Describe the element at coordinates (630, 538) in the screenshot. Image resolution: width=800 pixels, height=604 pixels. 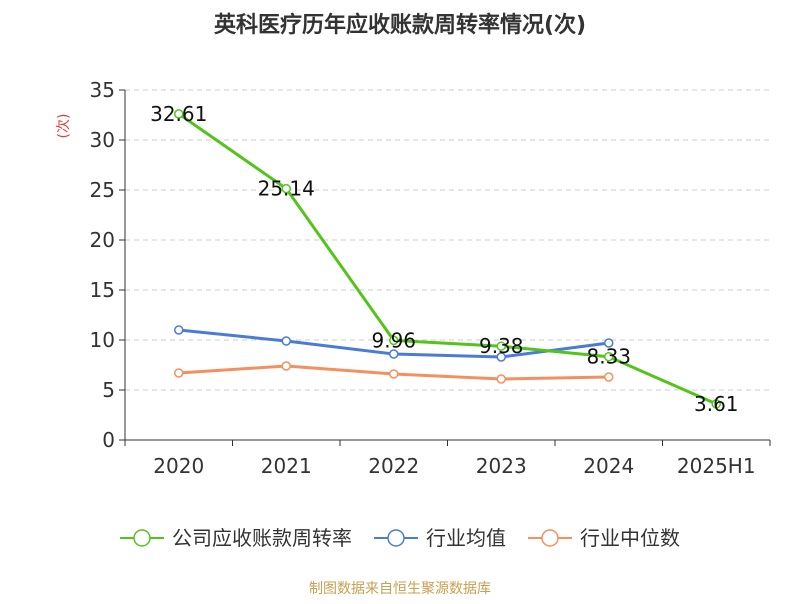
I see `legend-label: 行业中位数` at that location.